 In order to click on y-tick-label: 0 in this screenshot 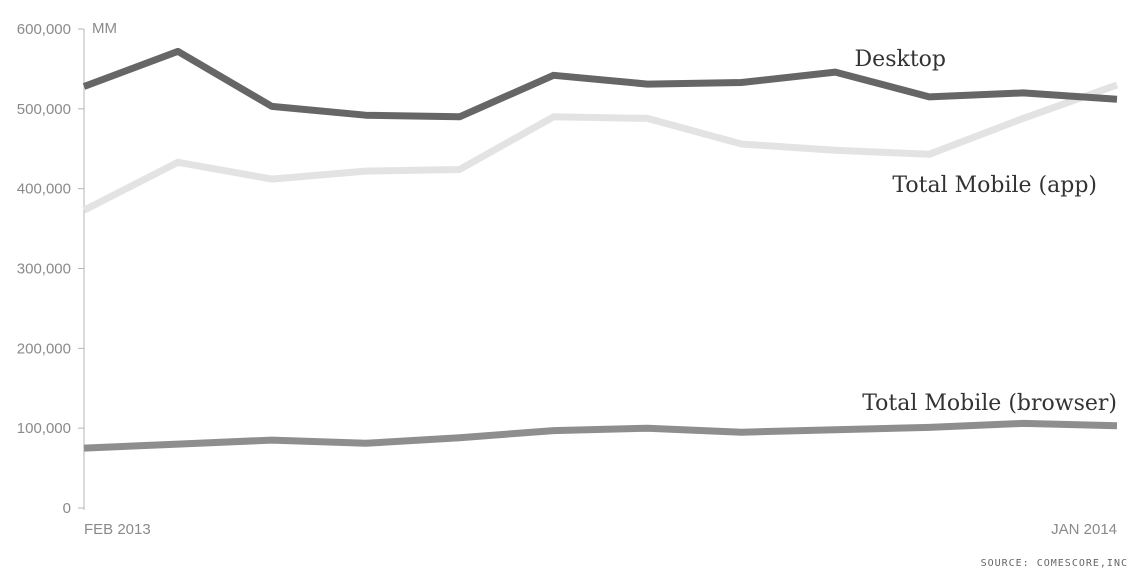, I will do `click(67, 508)`.